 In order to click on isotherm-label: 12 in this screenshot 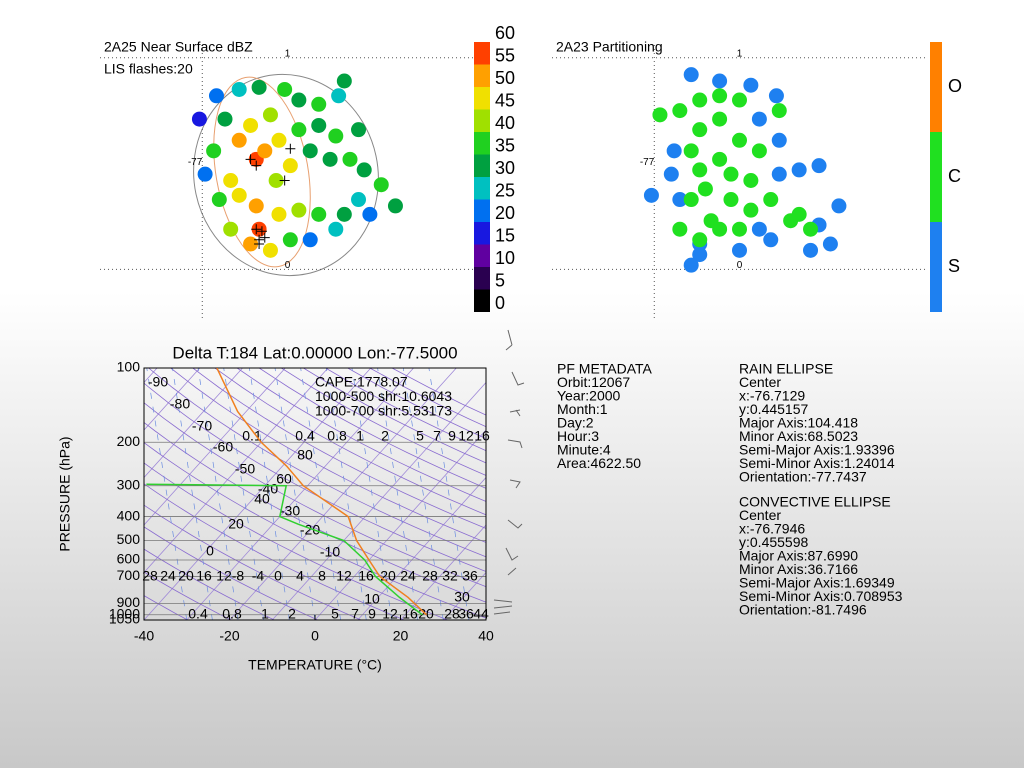, I will do `click(224, 576)`.